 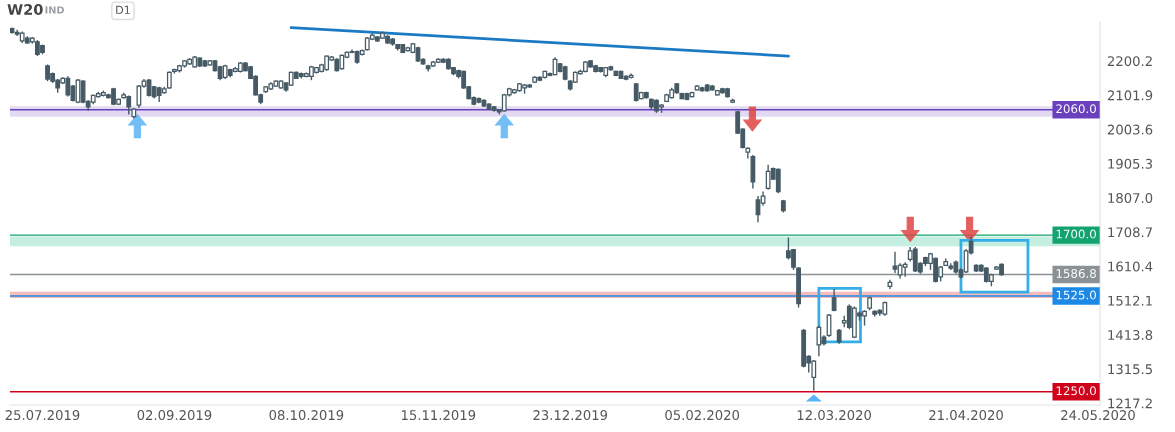 What do you see at coordinates (123, 9) in the screenshot?
I see `text: D1` at bounding box center [123, 9].